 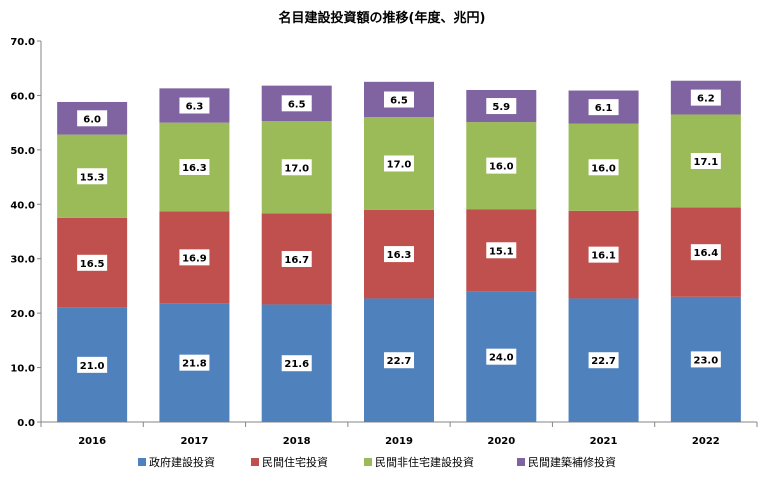 I want to click on y-tick-label: 60.0, so click(x=22, y=96).